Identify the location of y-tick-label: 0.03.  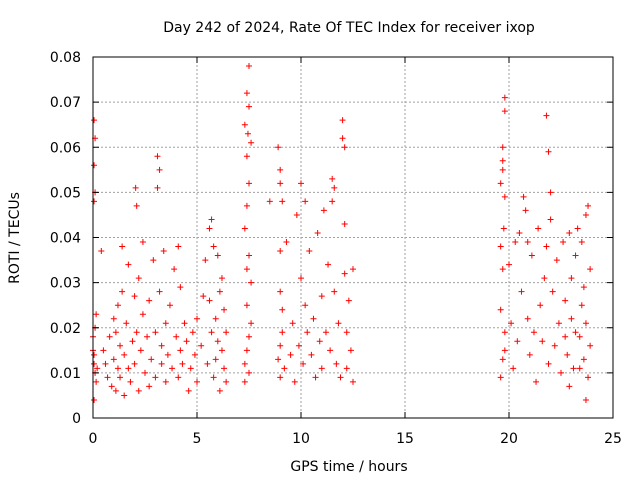
(65, 284).